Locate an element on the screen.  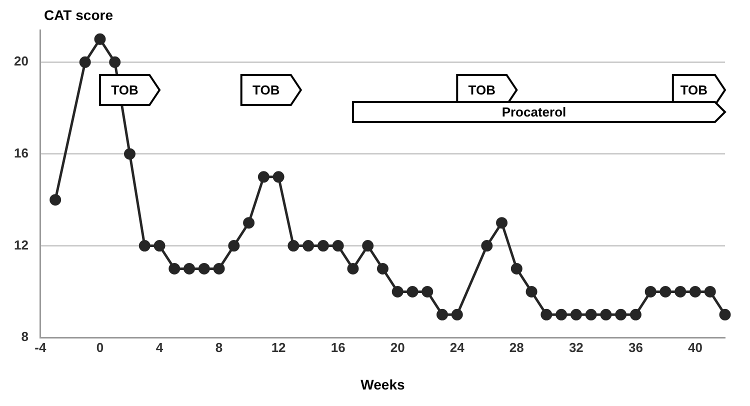
y-tick-label: 8 is located at coordinates (24, 336).